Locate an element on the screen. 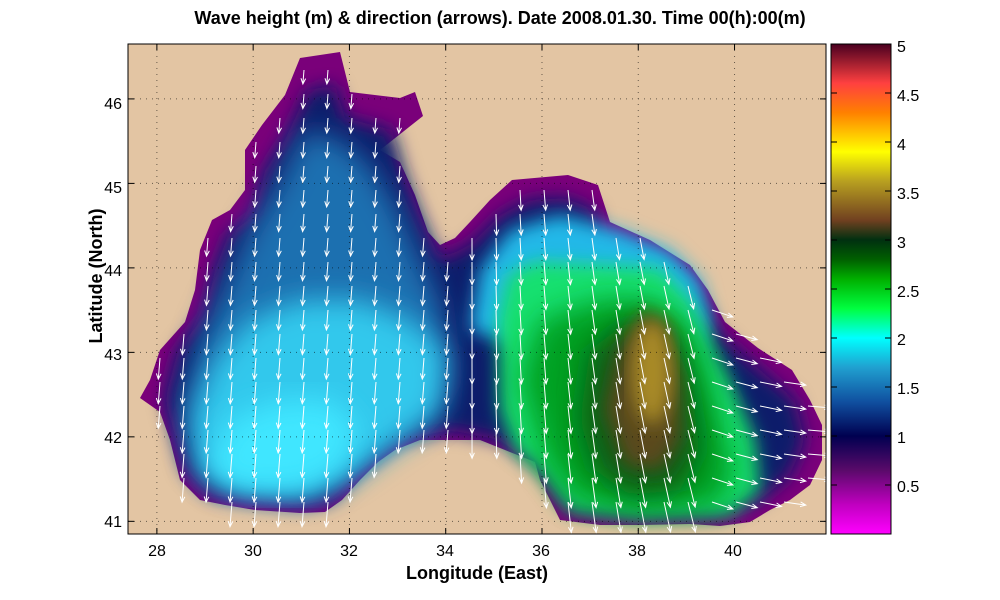  colorbar-label: 3 is located at coordinates (901, 243).